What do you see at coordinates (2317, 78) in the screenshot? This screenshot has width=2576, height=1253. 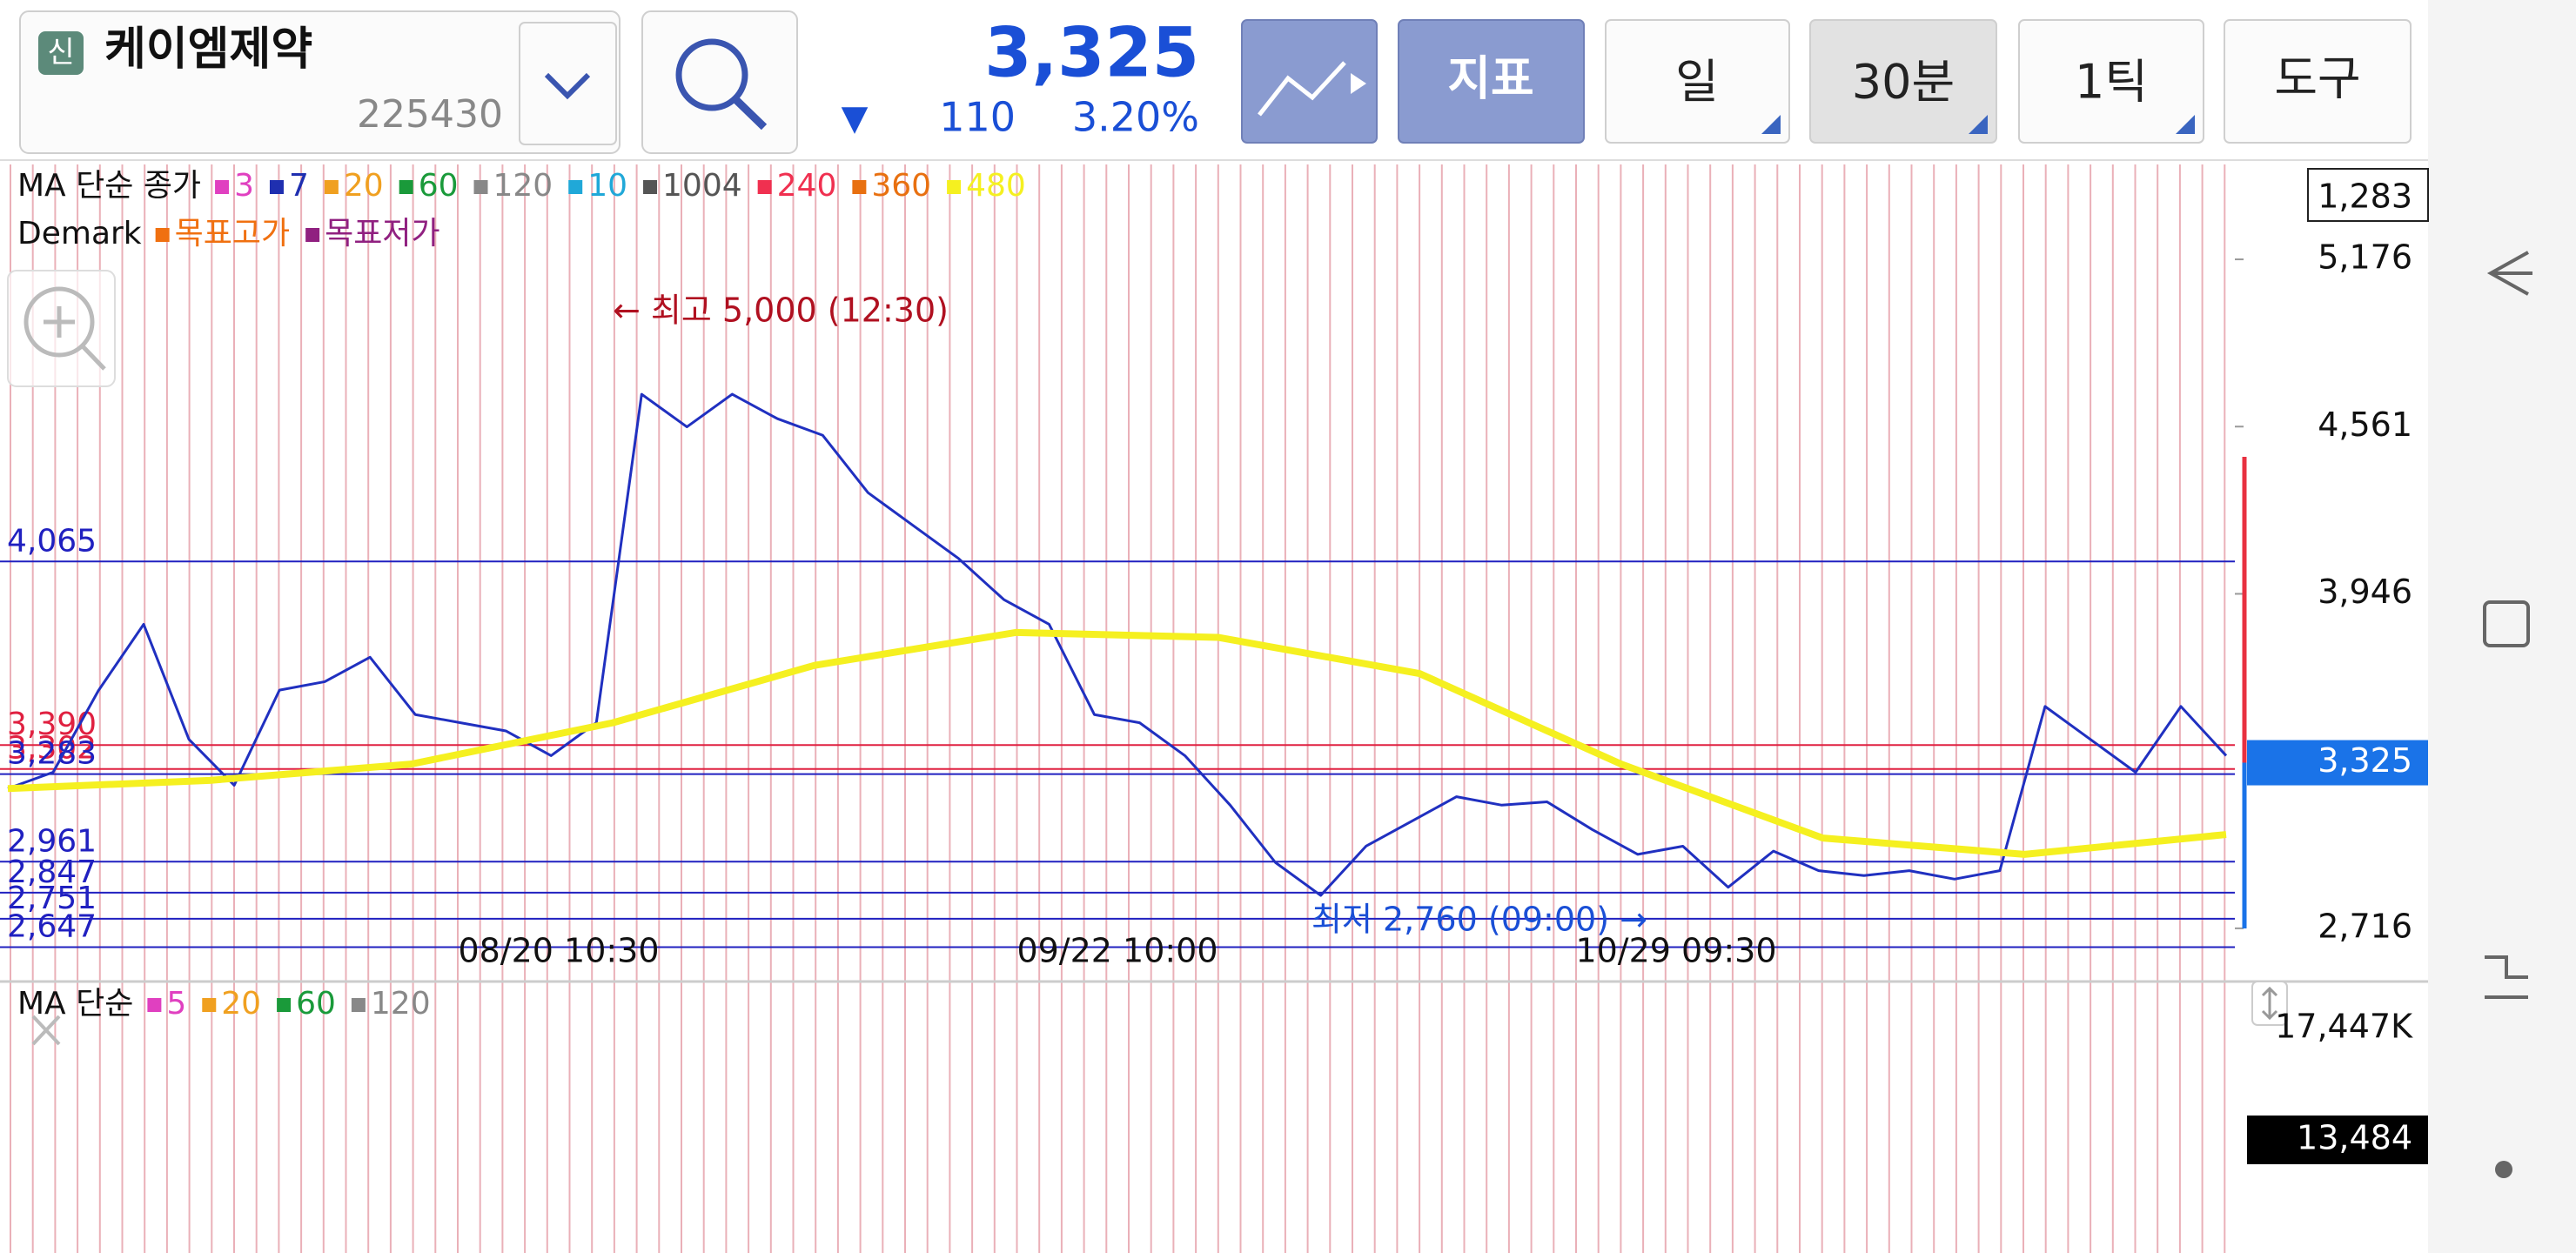 I see `tools-label: 도구` at bounding box center [2317, 78].